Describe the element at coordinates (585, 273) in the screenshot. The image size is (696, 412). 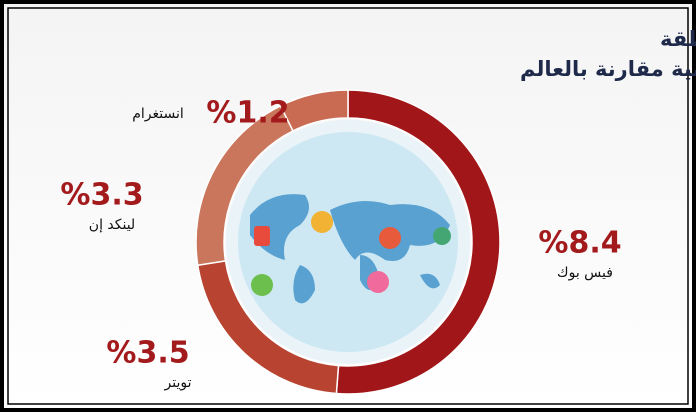
I see `category-label: فيس بوك` at that location.